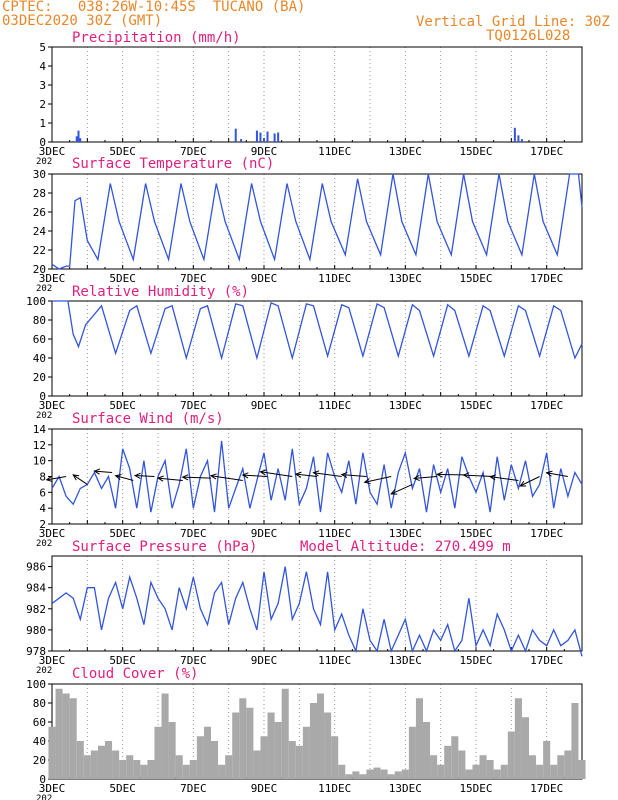  I want to click on wind-x-tick-label: 13DEC, so click(405, 533).